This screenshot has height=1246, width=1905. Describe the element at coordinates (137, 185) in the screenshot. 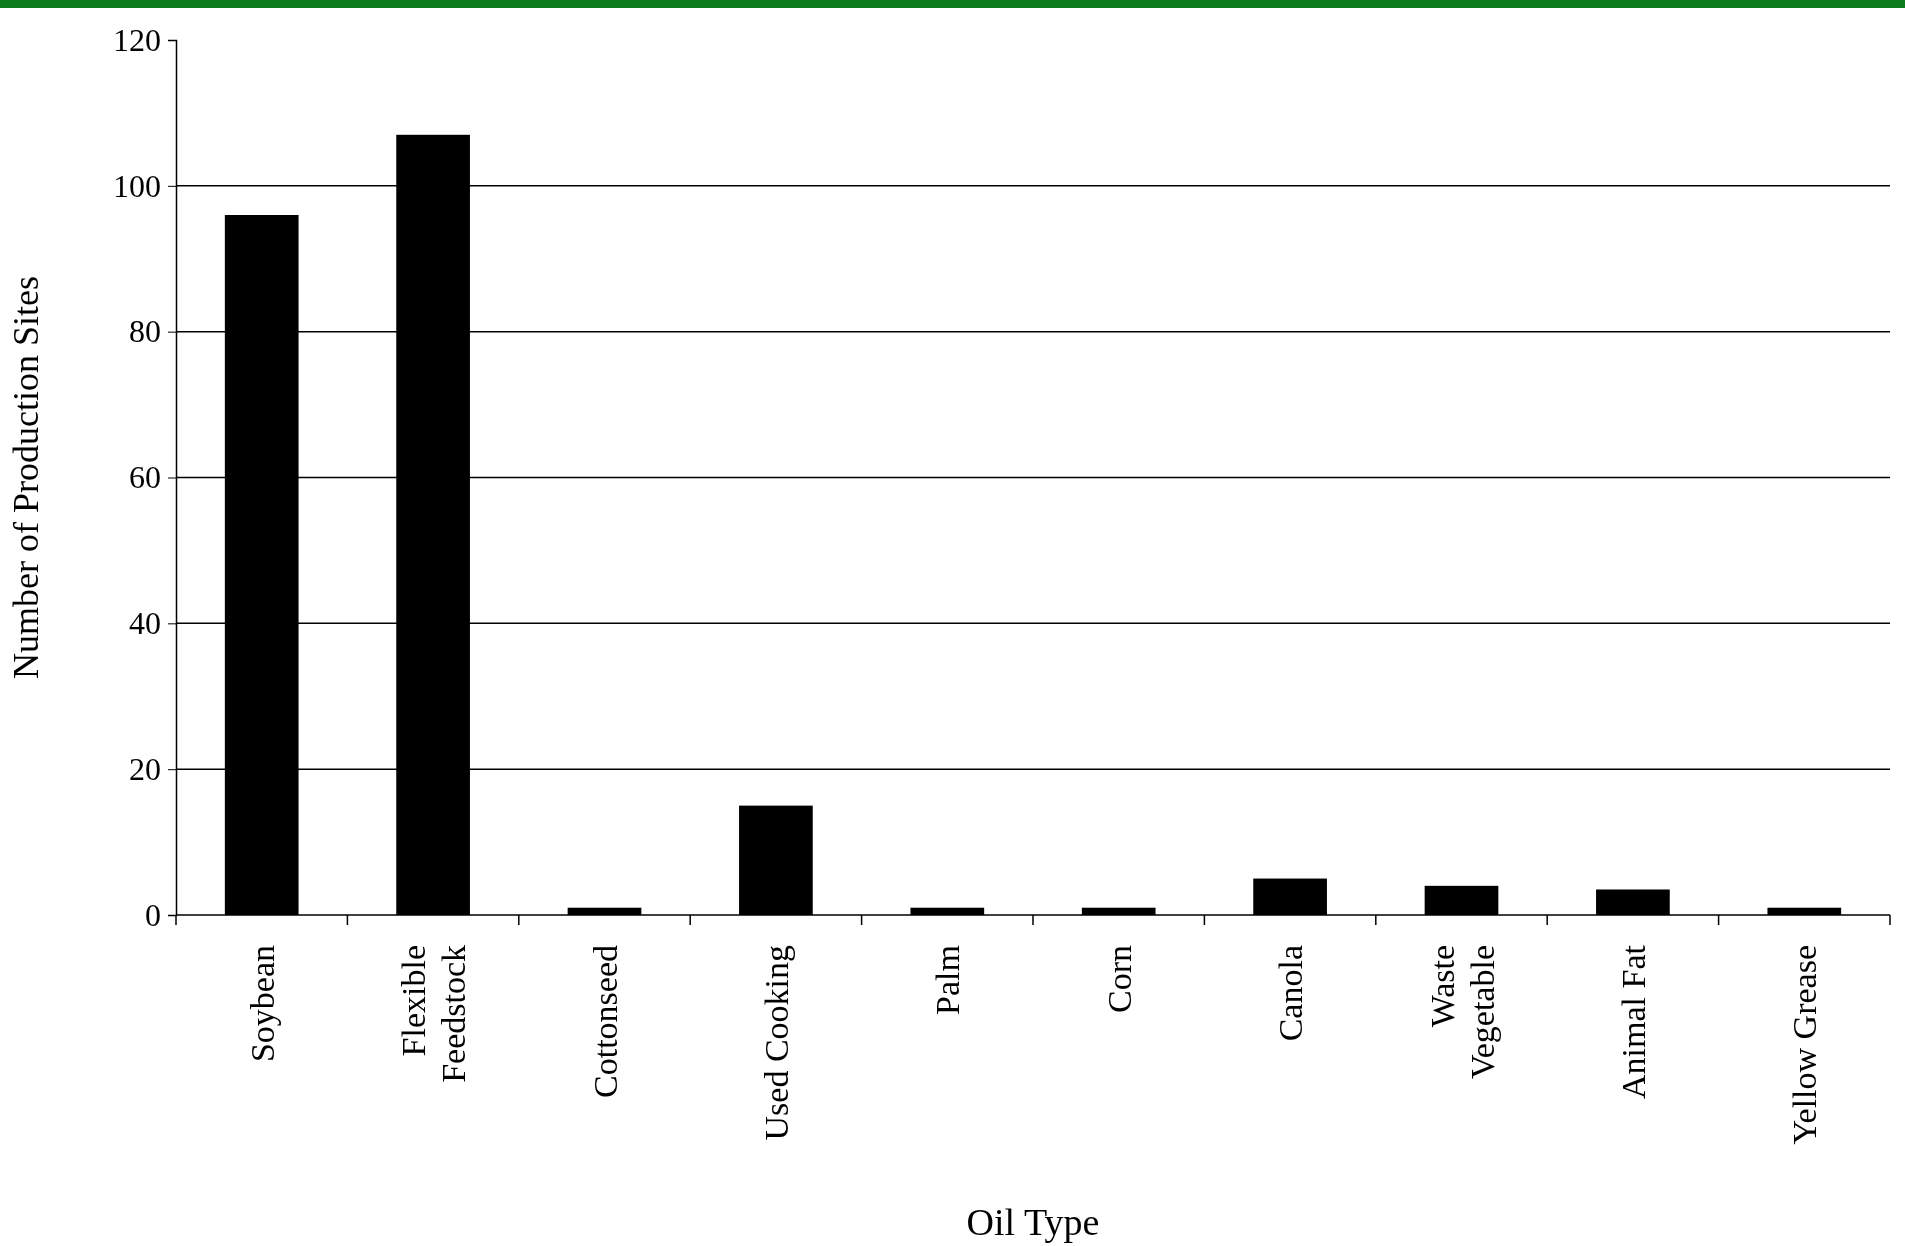

I see `y-tick-label: 100` at that location.